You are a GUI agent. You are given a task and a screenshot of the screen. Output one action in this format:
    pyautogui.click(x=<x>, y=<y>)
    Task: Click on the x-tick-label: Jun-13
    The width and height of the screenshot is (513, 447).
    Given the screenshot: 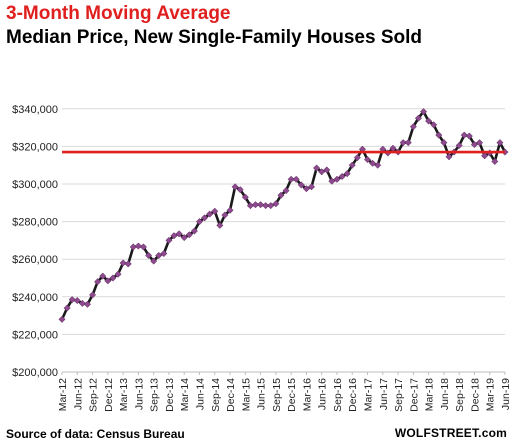 What is the action you would take?
    pyautogui.click(x=139, y=394)
    